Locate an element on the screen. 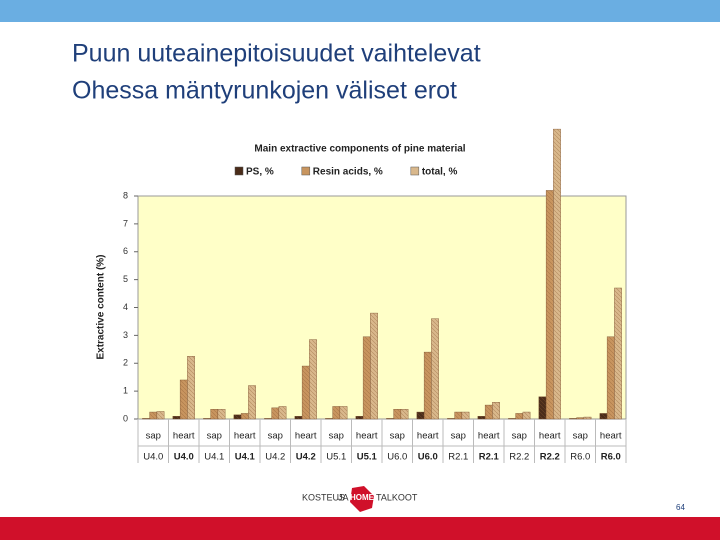  slide-title: Ohessa mäntyrunkojen väliset erot is located at coordinates (264, 91).